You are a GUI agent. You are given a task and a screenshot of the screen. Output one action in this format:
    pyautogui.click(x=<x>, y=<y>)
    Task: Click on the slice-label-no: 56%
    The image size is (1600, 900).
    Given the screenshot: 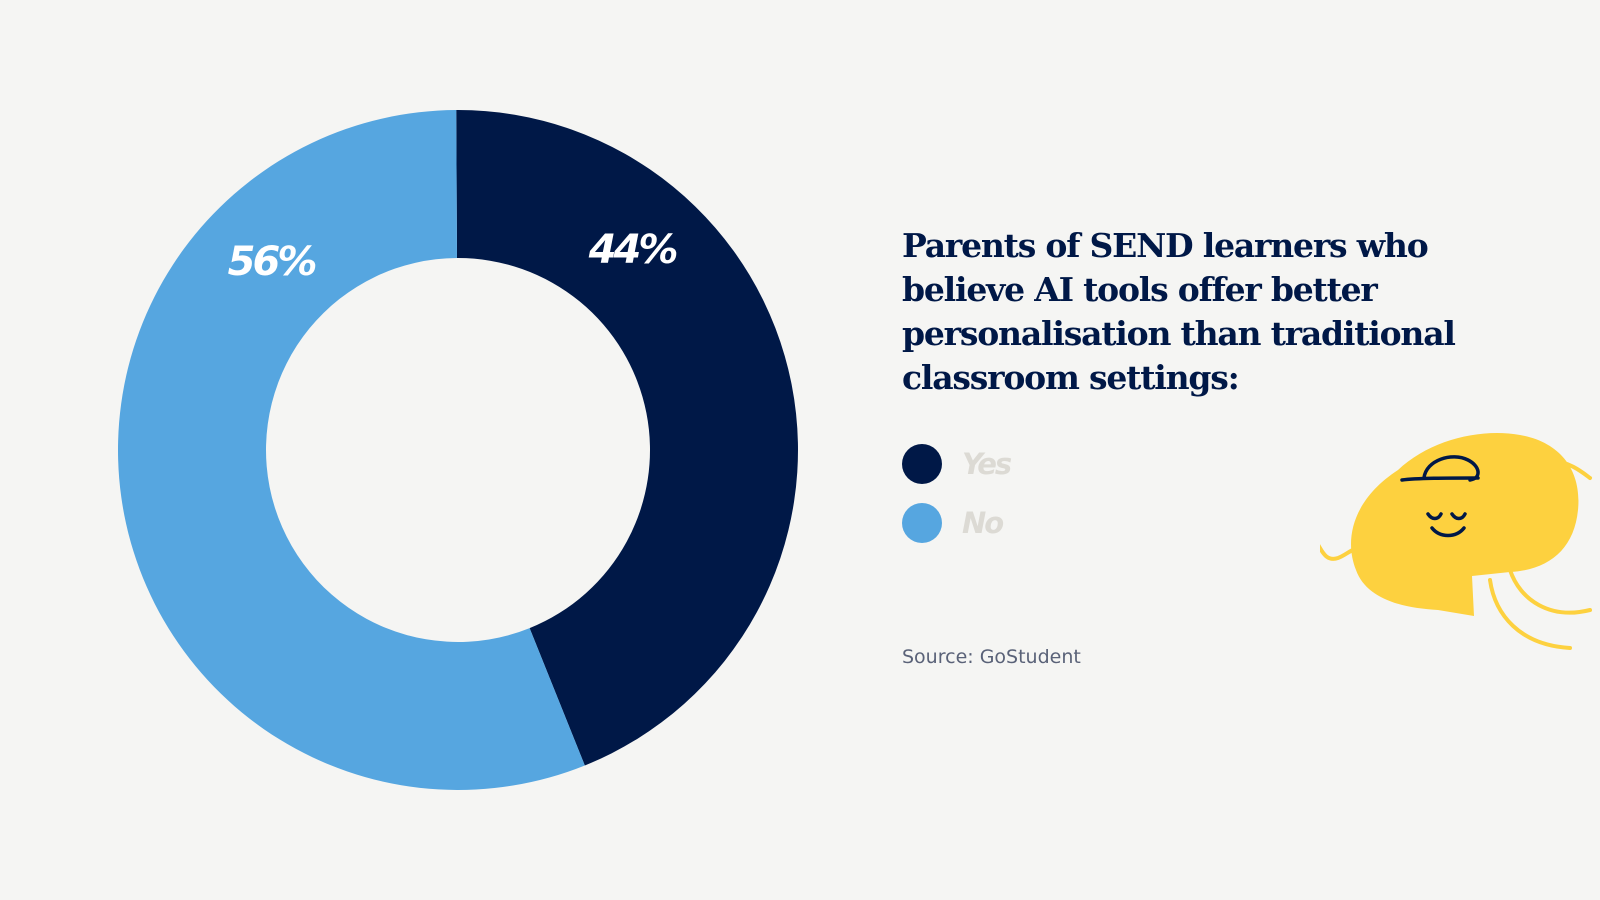 What is the action you would take?
    pyautogui.click(x=272, y=262)
    